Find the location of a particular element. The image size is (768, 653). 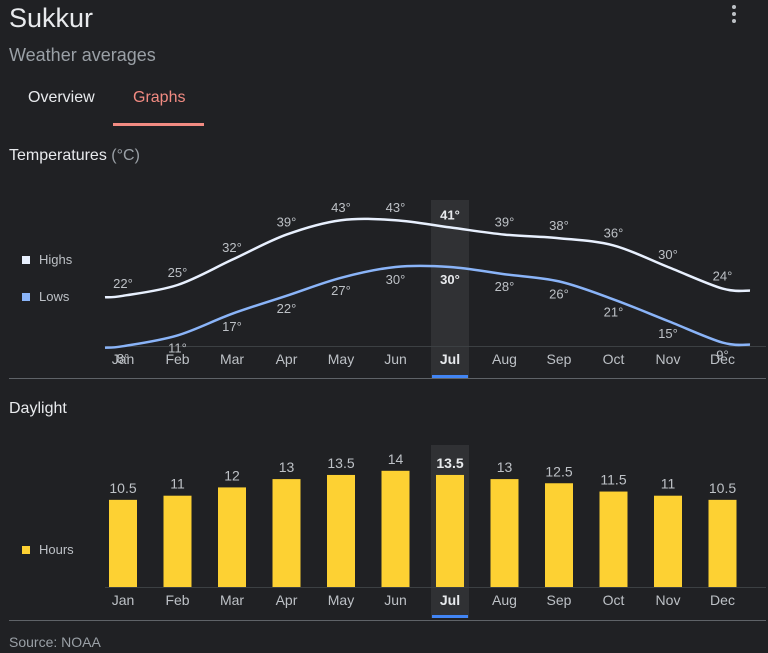

more-vert-icon is located at coordinates (734, 14).